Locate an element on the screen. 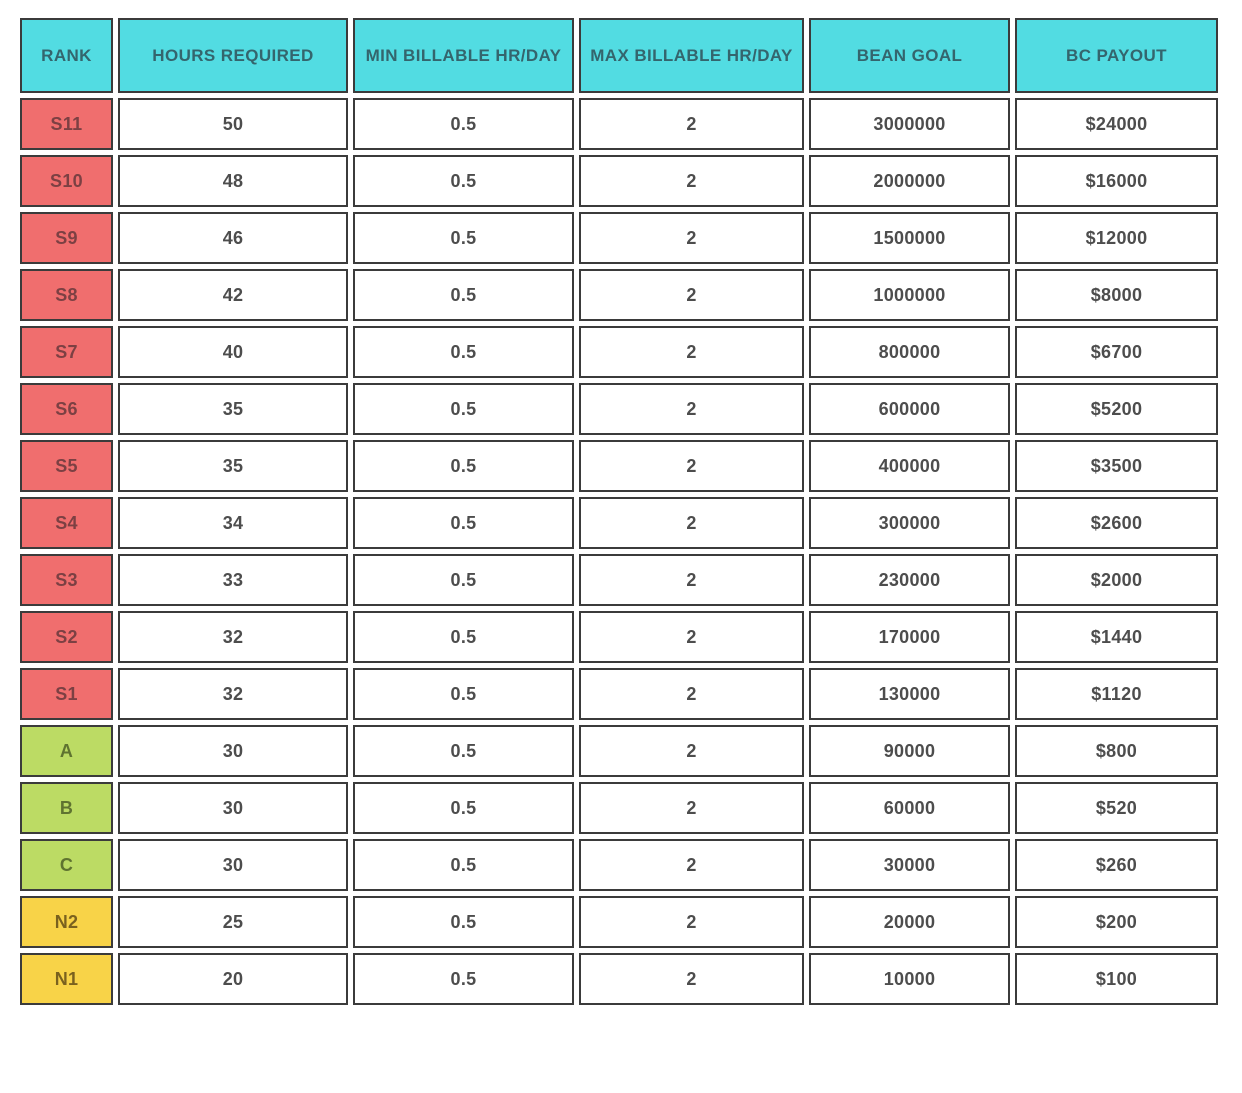 This screenshot has height=1093, width=1242. table-cell: $24000 is located at coordinates (1116, 124).